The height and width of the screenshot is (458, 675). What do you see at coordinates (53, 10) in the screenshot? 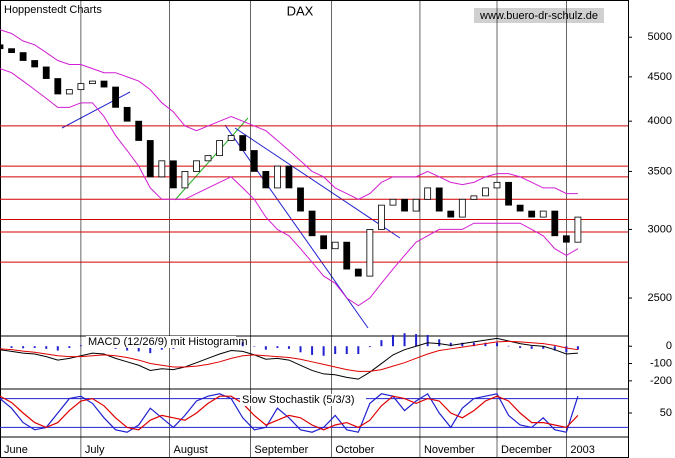
I see `source-label: Hoppenstedt Charts` at bounding box center [53, 10].